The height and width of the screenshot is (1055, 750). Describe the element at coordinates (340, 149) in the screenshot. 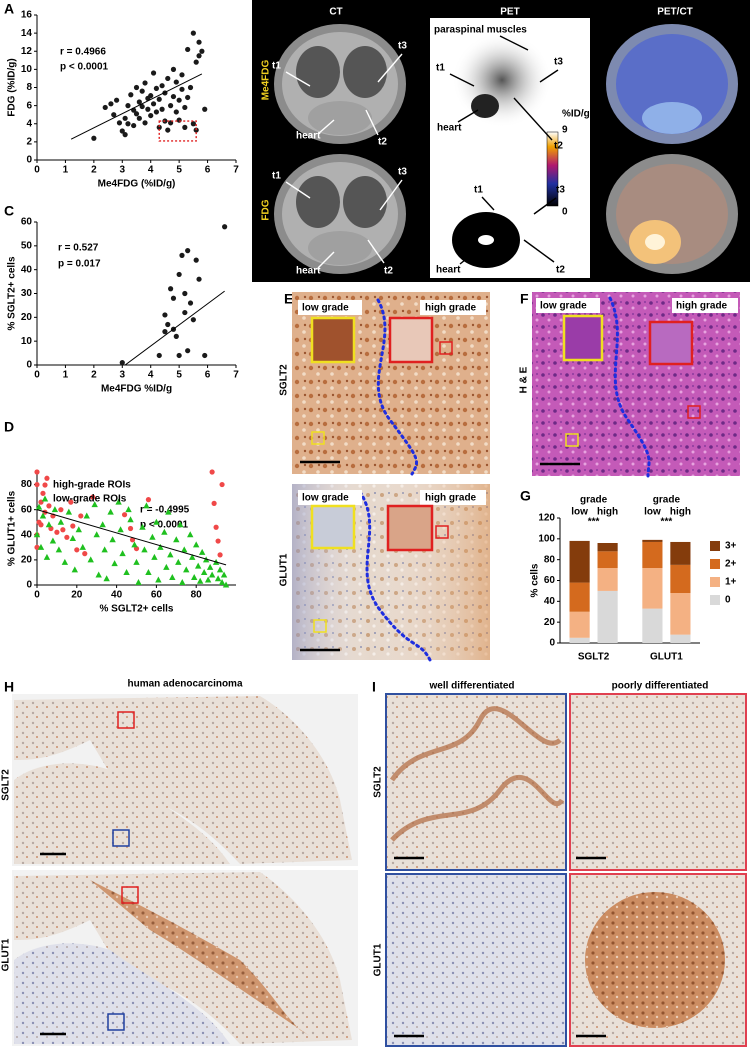

I see `ct-image` at that location.